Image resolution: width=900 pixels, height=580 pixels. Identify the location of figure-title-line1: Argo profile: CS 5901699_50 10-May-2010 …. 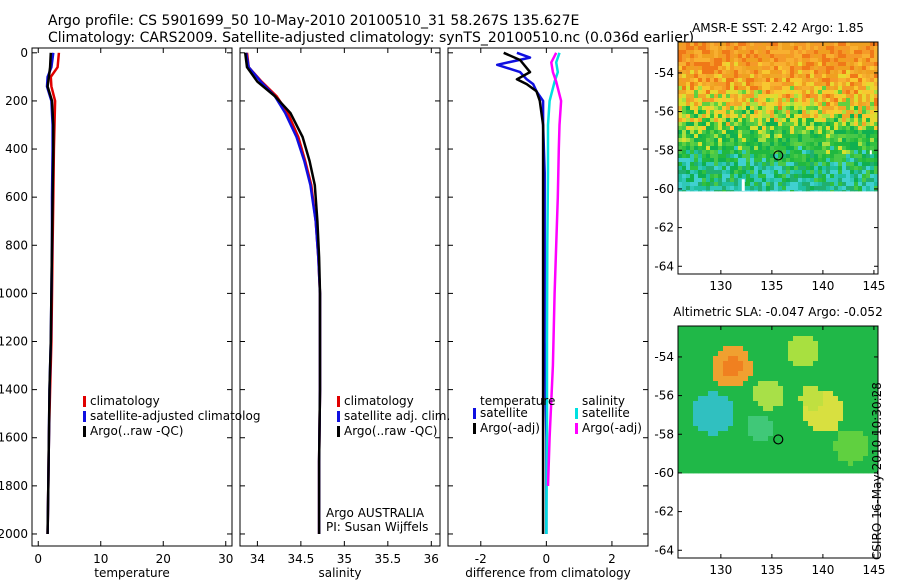
(314, 21).